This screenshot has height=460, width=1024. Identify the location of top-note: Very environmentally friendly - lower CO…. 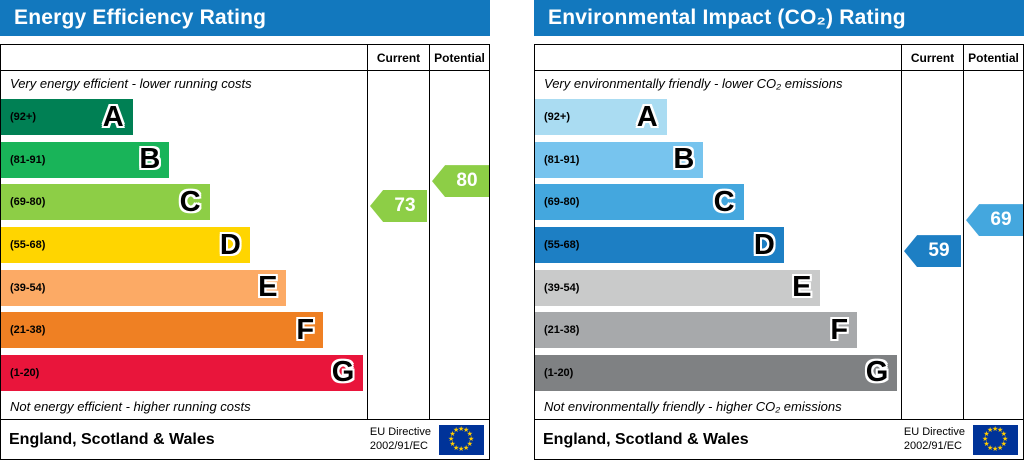
(693, 83).